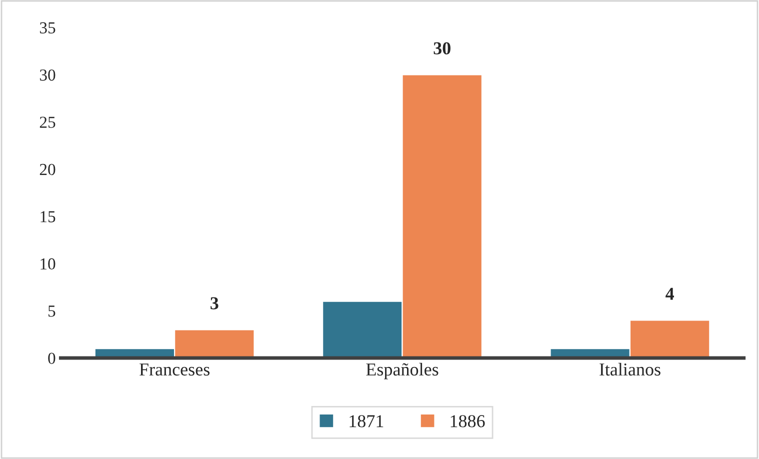 The width and height of the screenshot is (759, 459). Describe the element at coordinates (214, 303) in the screenshot. I see `data-label: 3` at that location.